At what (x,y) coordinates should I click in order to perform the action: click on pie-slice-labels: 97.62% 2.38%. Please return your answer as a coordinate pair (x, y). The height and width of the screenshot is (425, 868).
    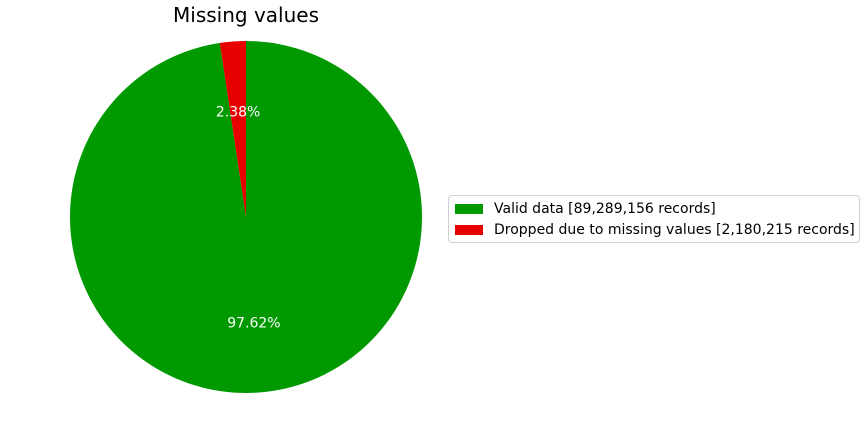
    Looking at the image, I should click on (248, 218).